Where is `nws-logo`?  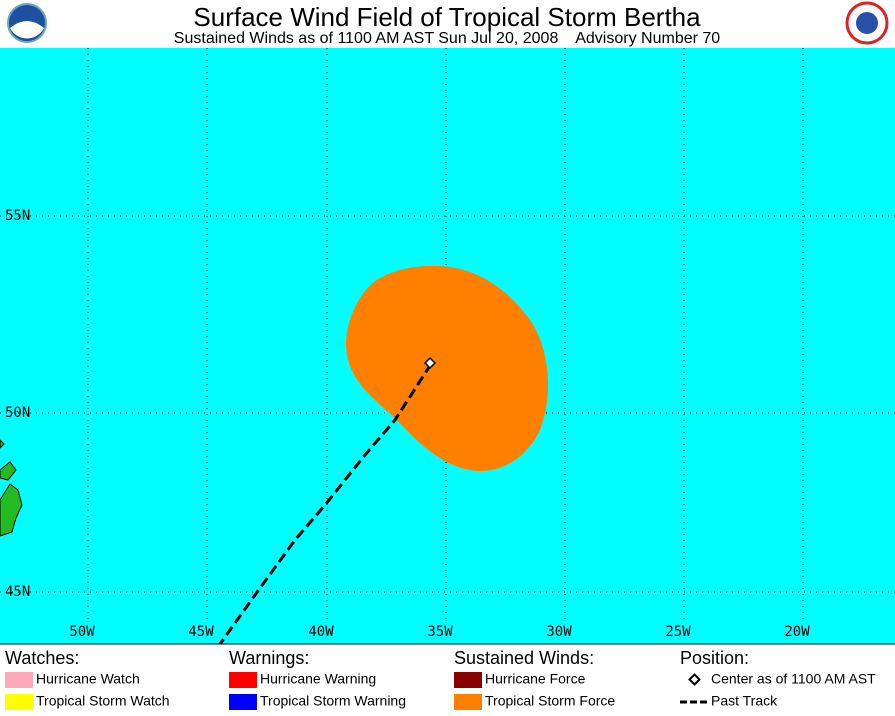 nws-logo is located at coordinates (867, 23).